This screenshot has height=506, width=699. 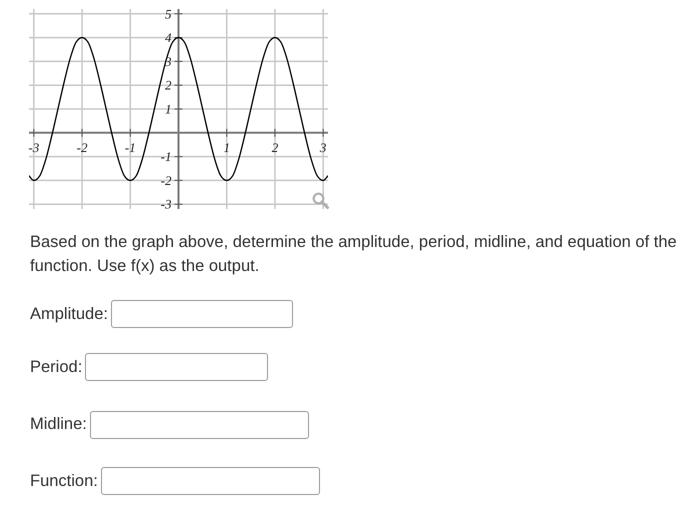 What do you see at coordinates (34, 147) in the screenshot?
I see `x-tick-label: -3` at bounding box center [34, 147].